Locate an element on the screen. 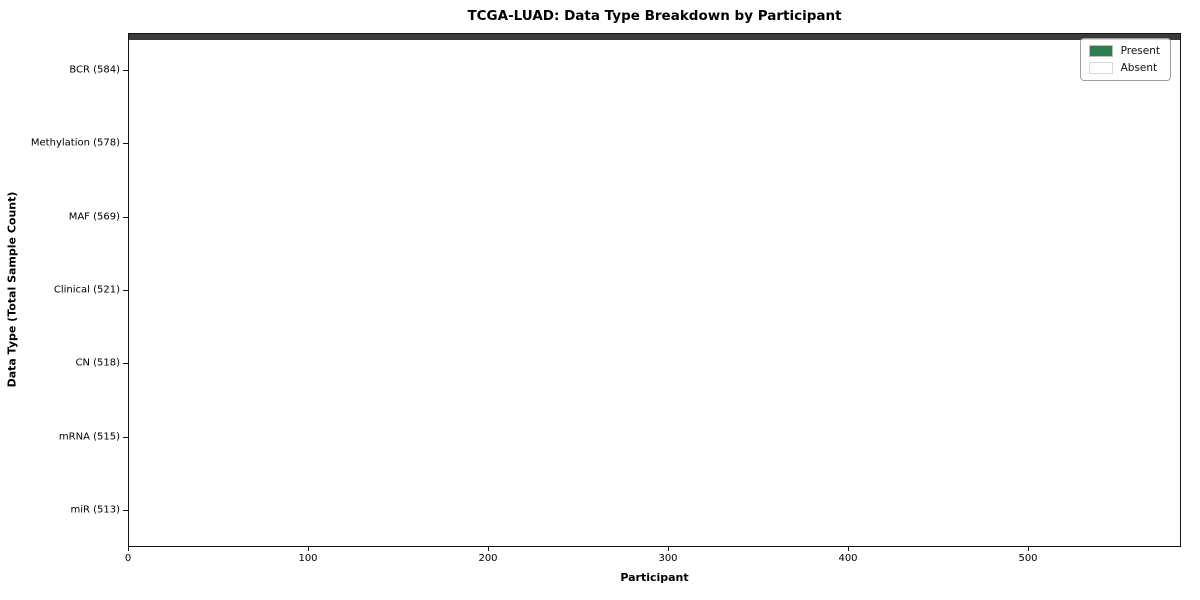  heatmap-row-methylation is located at coordinates (654, 34).